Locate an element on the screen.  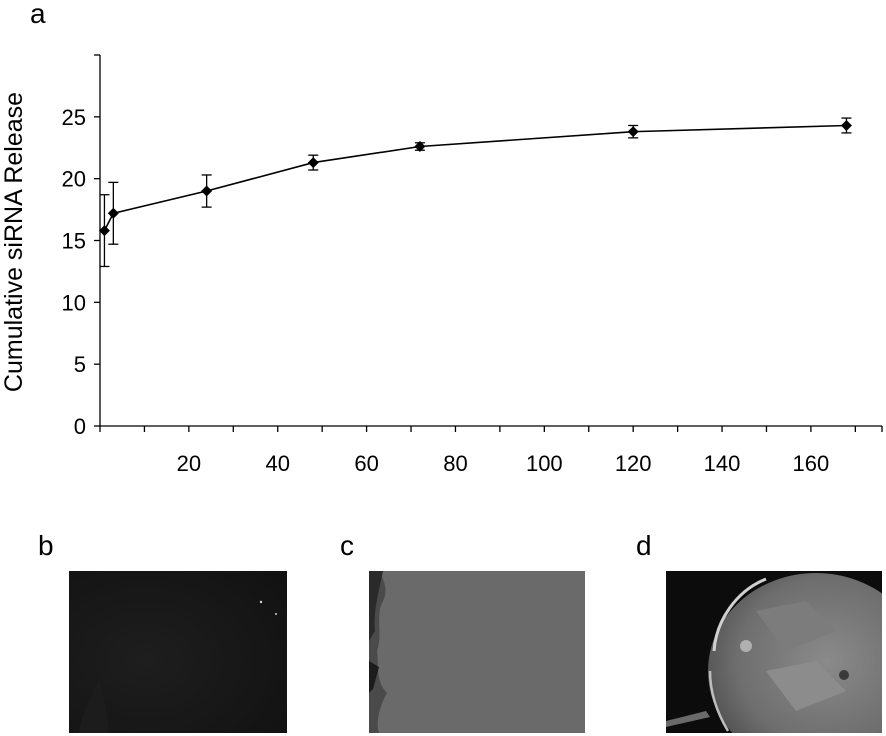
y-tick-label: 15 is located at coordinates (74, 241).